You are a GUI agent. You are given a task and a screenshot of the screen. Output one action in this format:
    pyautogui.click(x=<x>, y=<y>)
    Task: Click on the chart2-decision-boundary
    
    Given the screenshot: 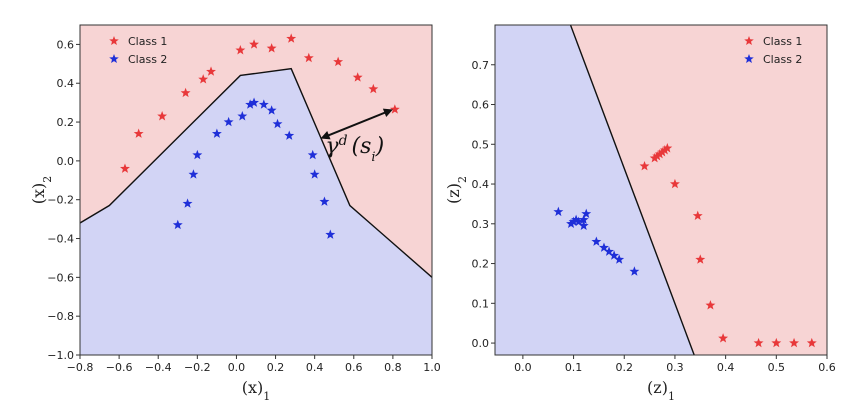 What is the action you would take?
    pyautogui.click(x=632, y=190)
    